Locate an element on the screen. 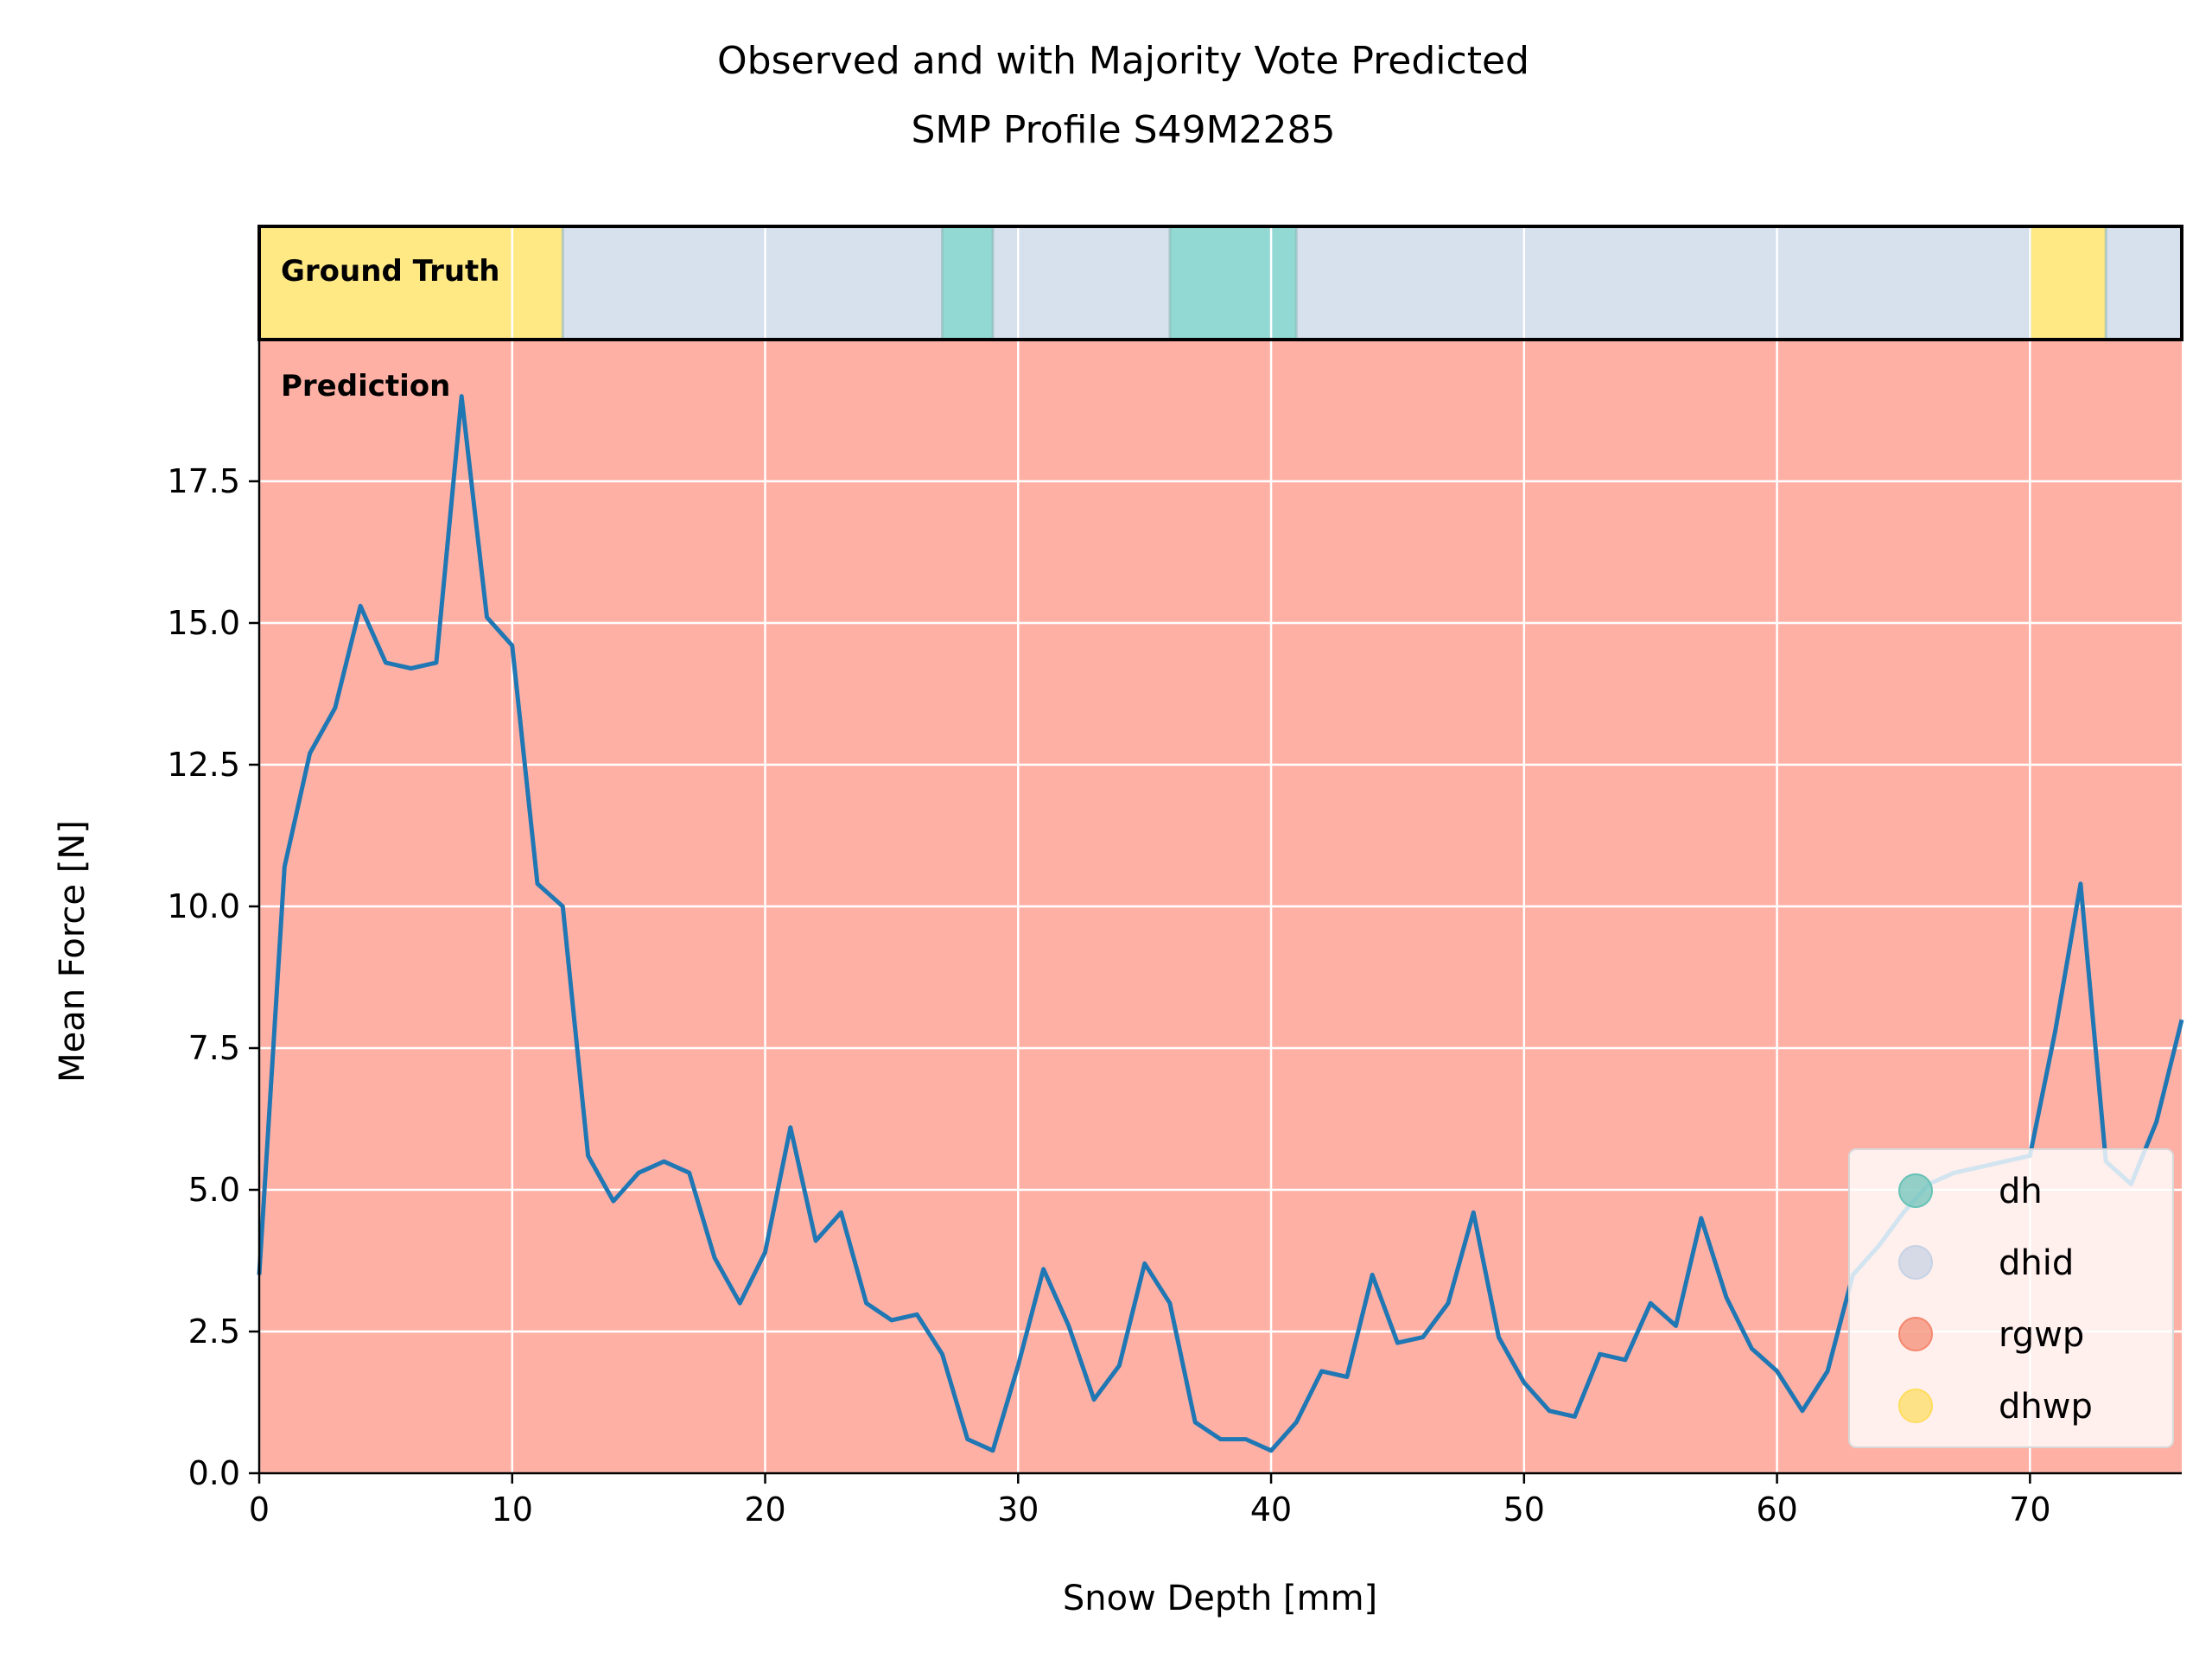  x-tick-label: 10 is located at coordinates (512, 1510).